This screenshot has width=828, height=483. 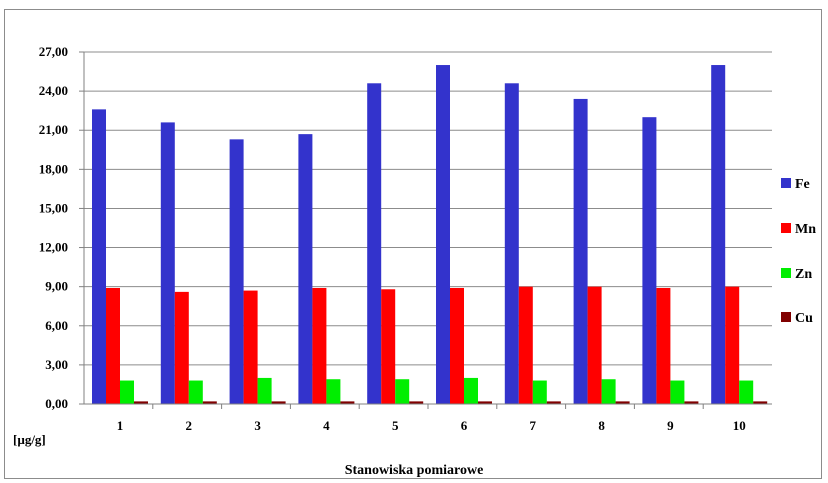 What do you see at coordinates (464, 425) in the screenshot?
I see `x-tick-label: 6` at bounding box center [464, 425].